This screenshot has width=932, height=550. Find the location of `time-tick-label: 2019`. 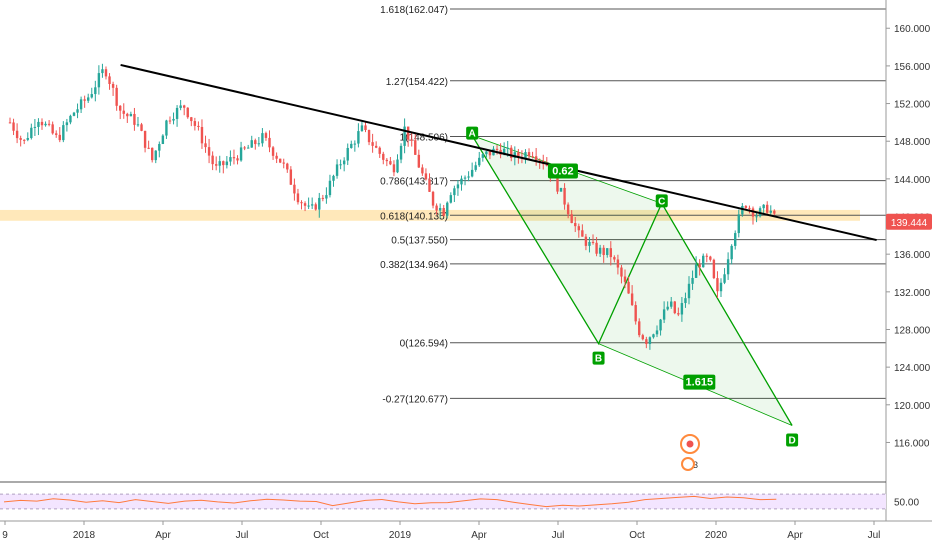

time-tick-label: 2019 is located at coordinates (400, 535).